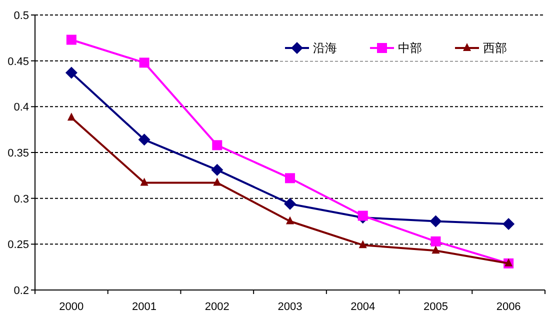  Describe the element at coordinates (71, 307) in the screenshot. I see `x-tick-label: 2000` at that location.